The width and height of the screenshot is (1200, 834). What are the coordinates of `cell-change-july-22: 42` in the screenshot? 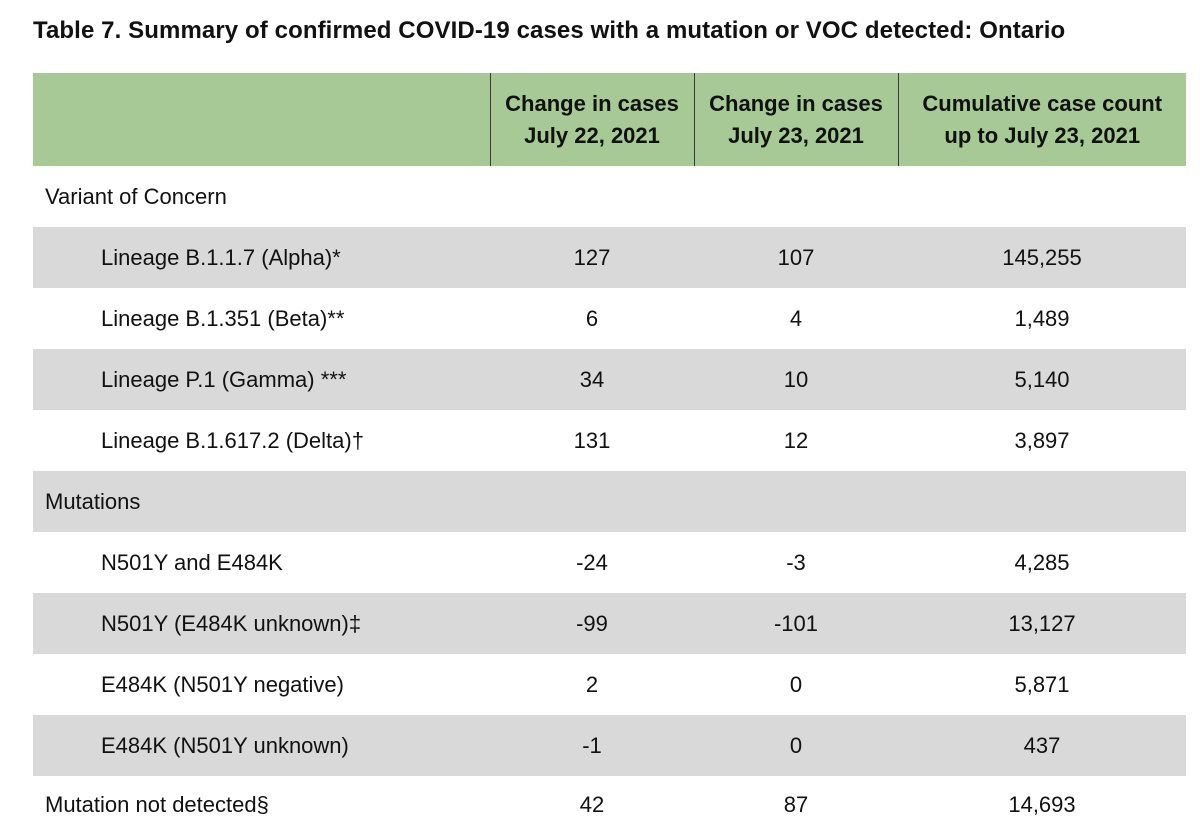 It's located at (592, 804).